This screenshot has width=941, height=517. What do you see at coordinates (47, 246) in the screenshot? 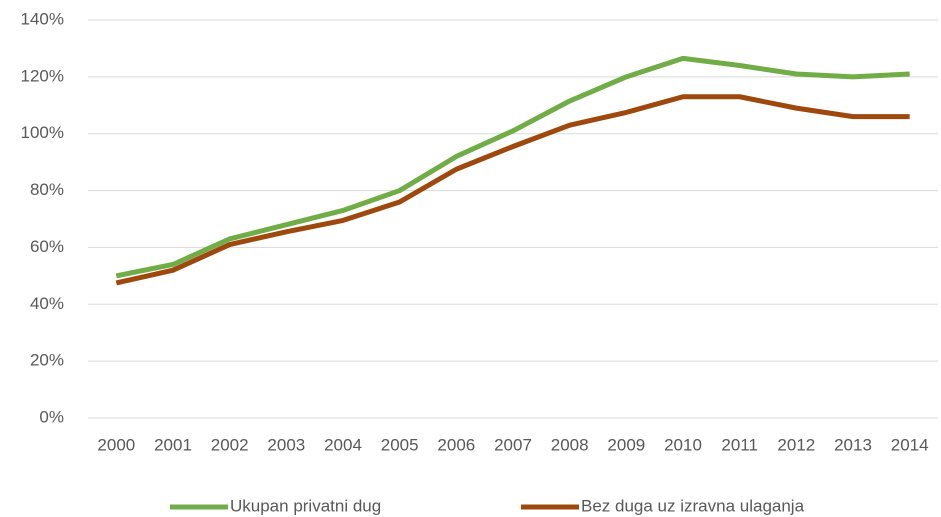
I see `y-tick-label: 60%` at bounding box center [47, 246].